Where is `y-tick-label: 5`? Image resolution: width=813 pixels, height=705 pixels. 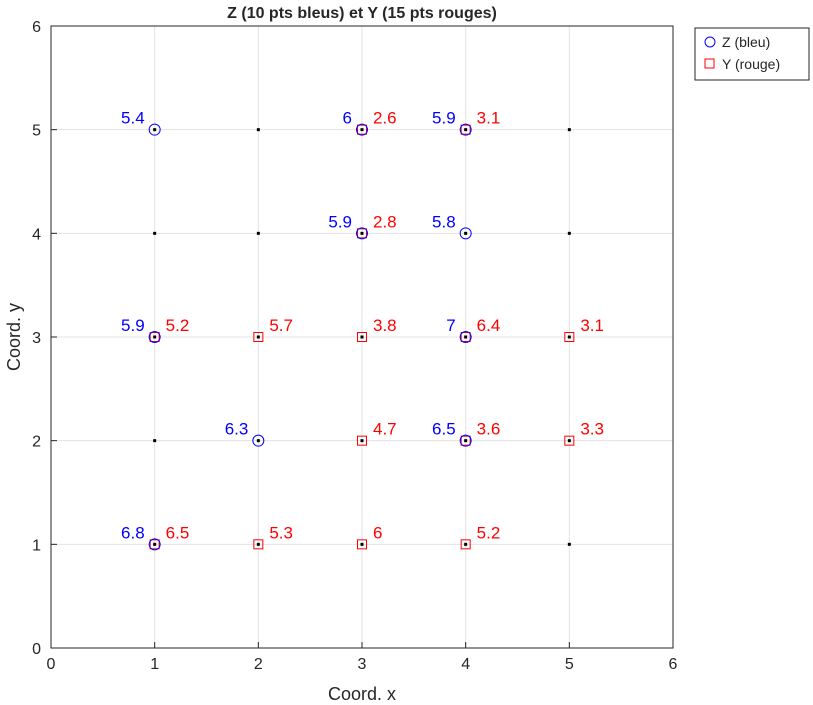
y-tick-label: 5 is located at coordinates (36, 131).